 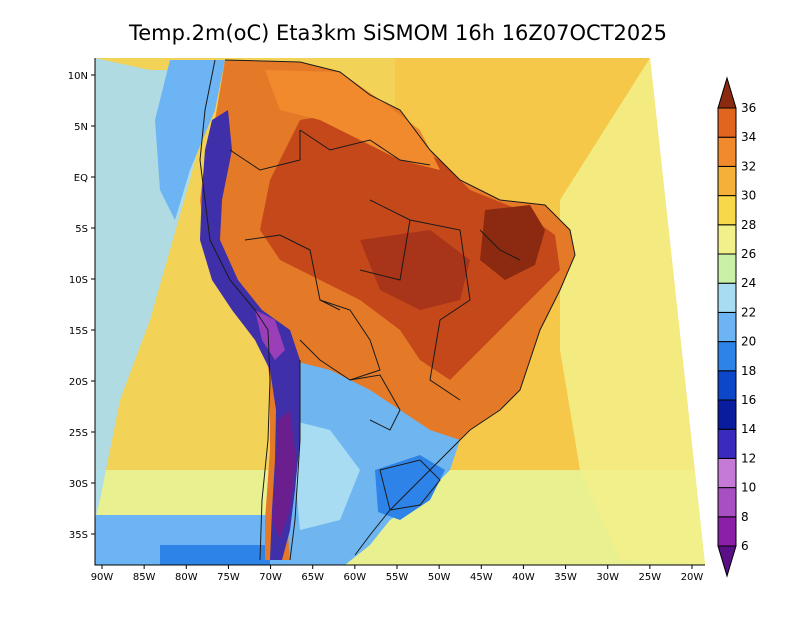 What do you see at coordinates (215, 555) in the screenshot?
I see `sw-deep-blue` at bounding box center [215, 555].